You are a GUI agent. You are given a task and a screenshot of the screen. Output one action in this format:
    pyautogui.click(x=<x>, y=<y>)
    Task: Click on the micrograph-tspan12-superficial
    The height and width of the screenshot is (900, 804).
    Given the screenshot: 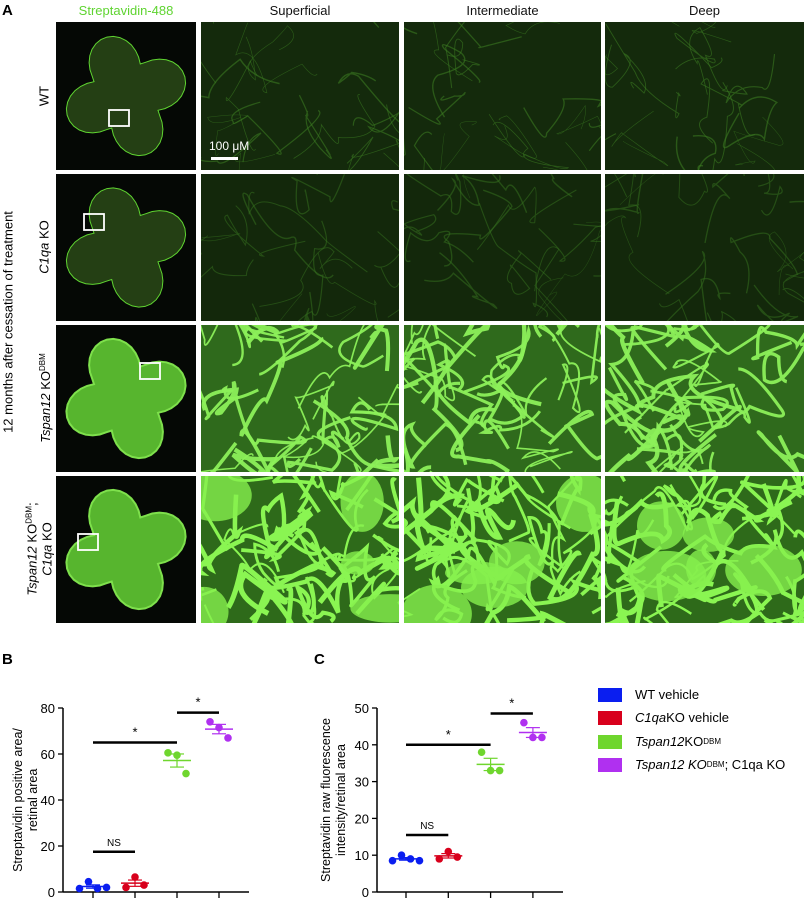 What is the action you would take?
    pyautogui.click(x=300, y=398)
    